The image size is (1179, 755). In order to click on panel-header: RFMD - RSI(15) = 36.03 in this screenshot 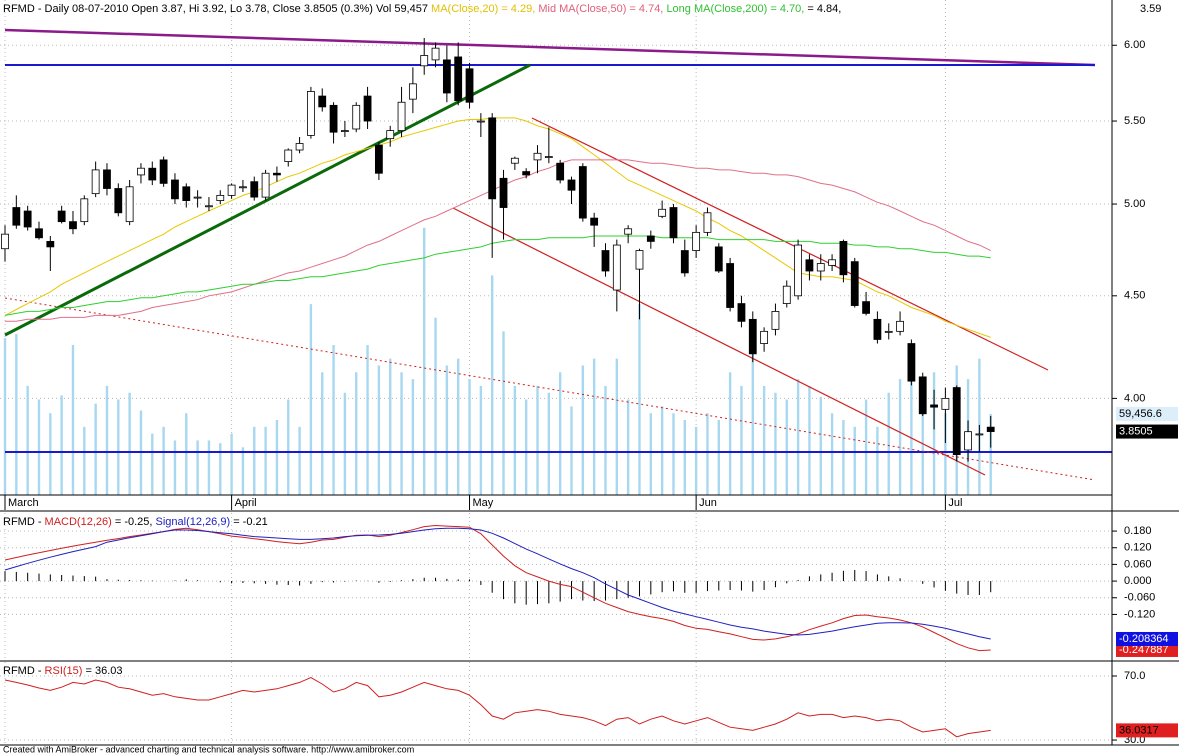, I will do `click(63, 671)`.